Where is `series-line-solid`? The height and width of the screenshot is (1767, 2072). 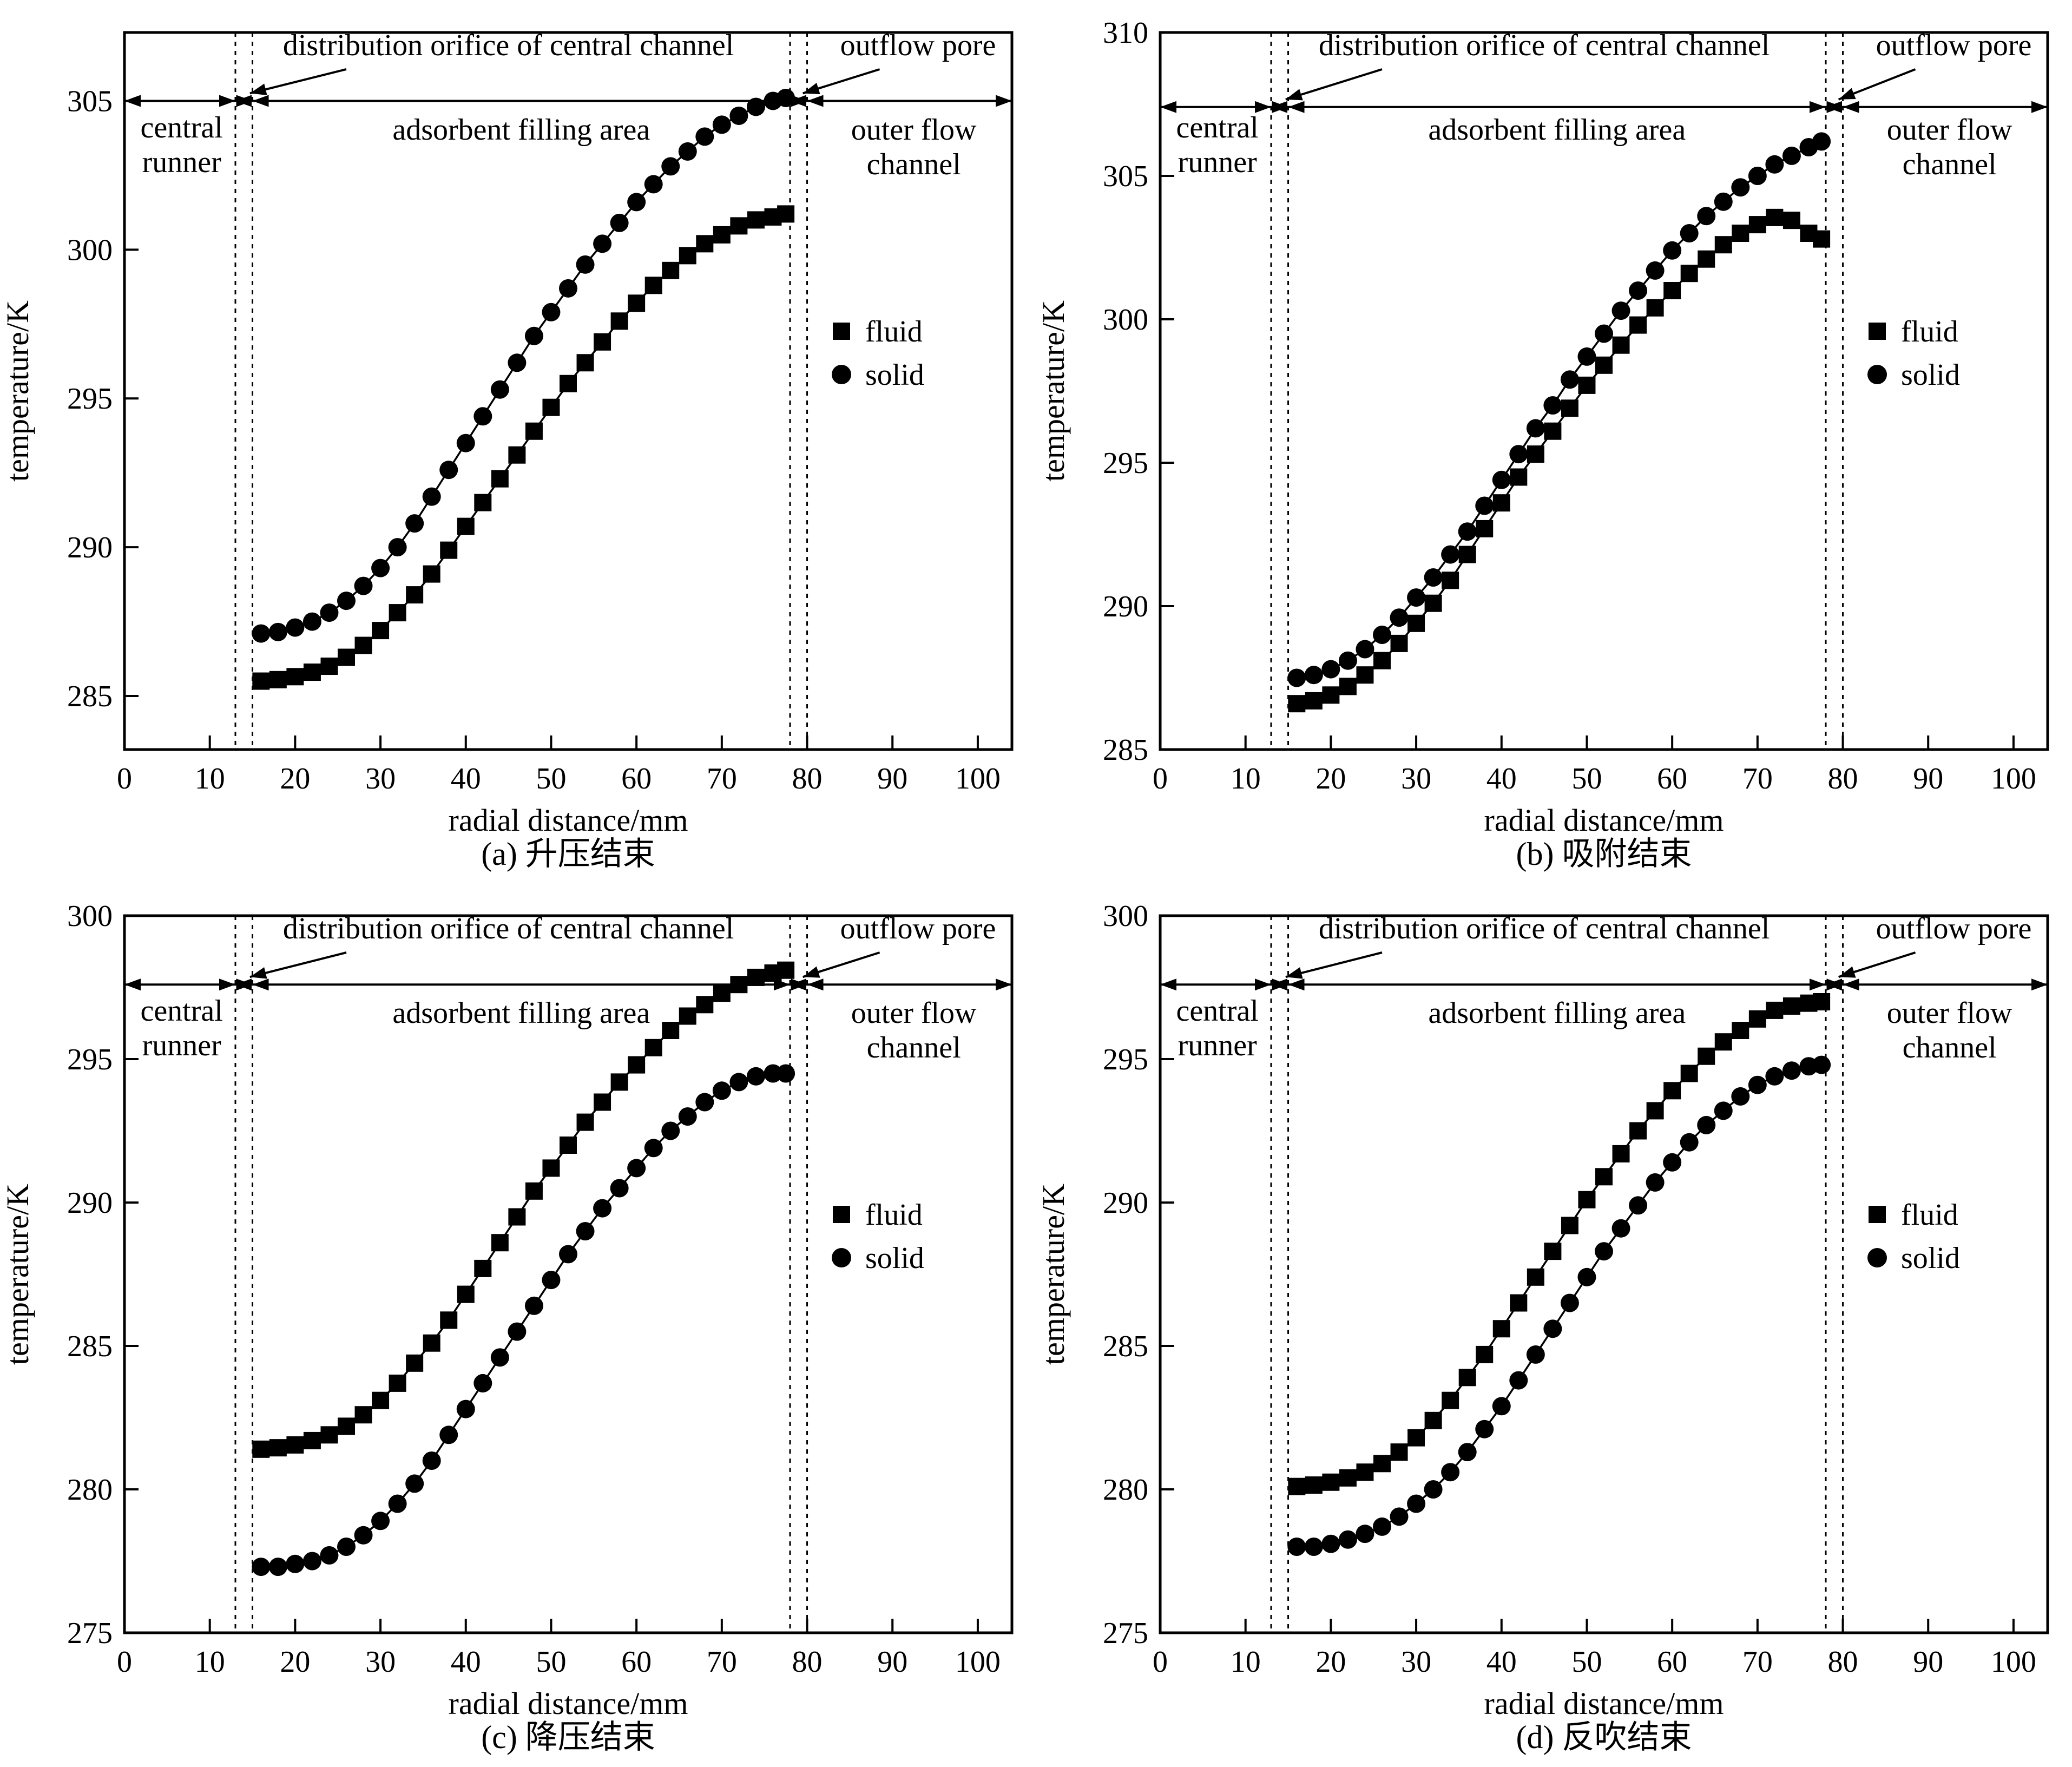 series-line-solid is located at coordinates (523, 1320).